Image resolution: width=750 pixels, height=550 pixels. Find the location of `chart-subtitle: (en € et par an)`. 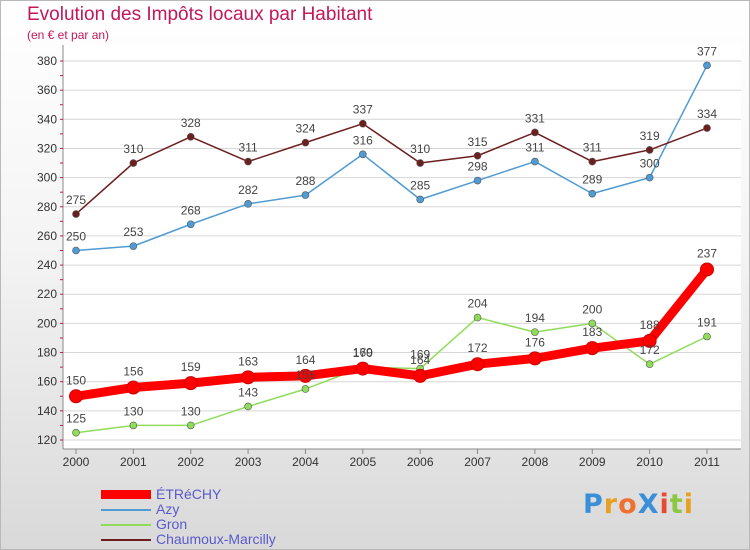

chart-subtitle: (en € et par an) is located at coordinates (68, 35).